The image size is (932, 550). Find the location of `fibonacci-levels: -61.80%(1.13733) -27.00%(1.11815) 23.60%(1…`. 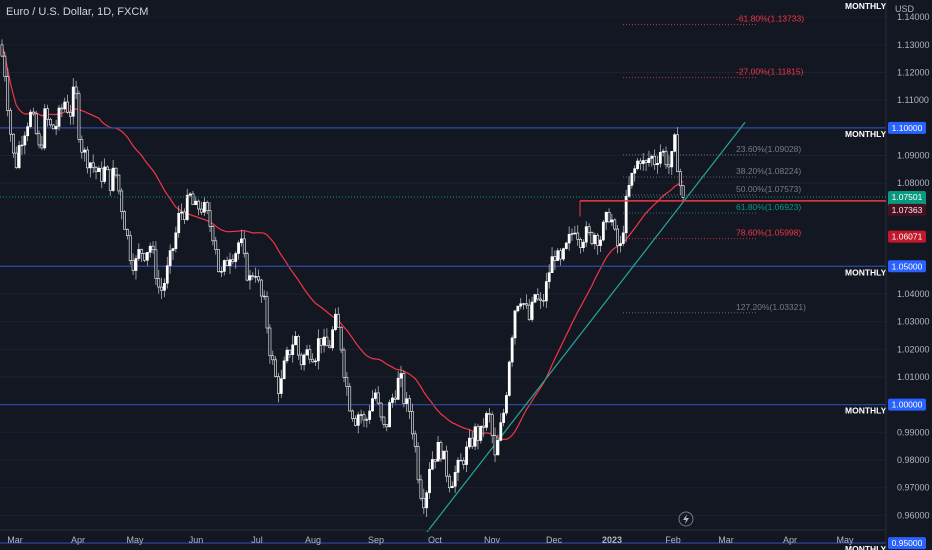

fibonacci-levels: -61.80%(1.13733) -27.00%(1.11815) 23.60%(1… is located at coordinates (714, 164).